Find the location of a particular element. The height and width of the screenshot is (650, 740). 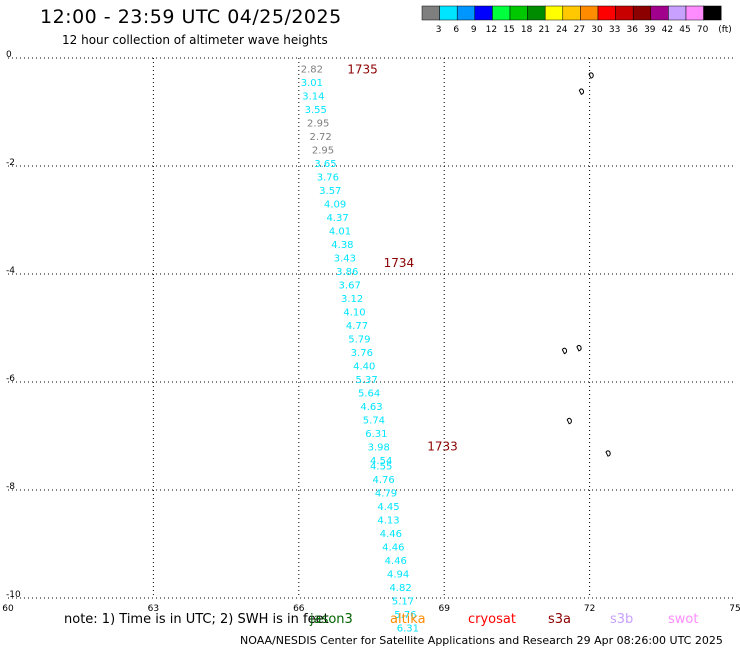

track-time-label: 1735 is located at coordinates (362, 69).